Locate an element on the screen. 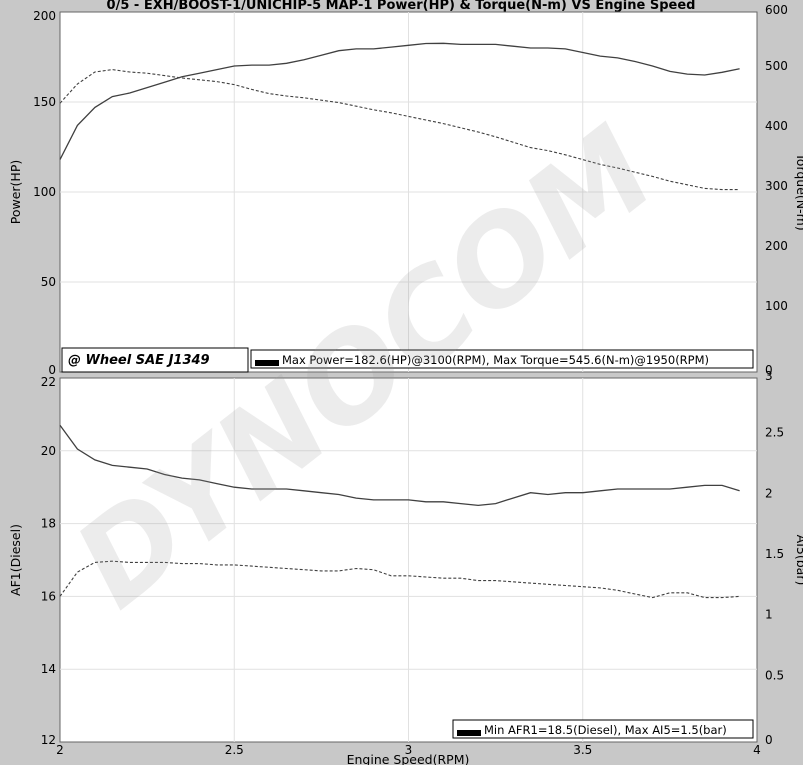 The width and height of the screenshot is (803, 765). bottom-legend: Min AFR1=18.5(Diesel), Max AI5=1.5(bar) is located at coordinates (603, 729).